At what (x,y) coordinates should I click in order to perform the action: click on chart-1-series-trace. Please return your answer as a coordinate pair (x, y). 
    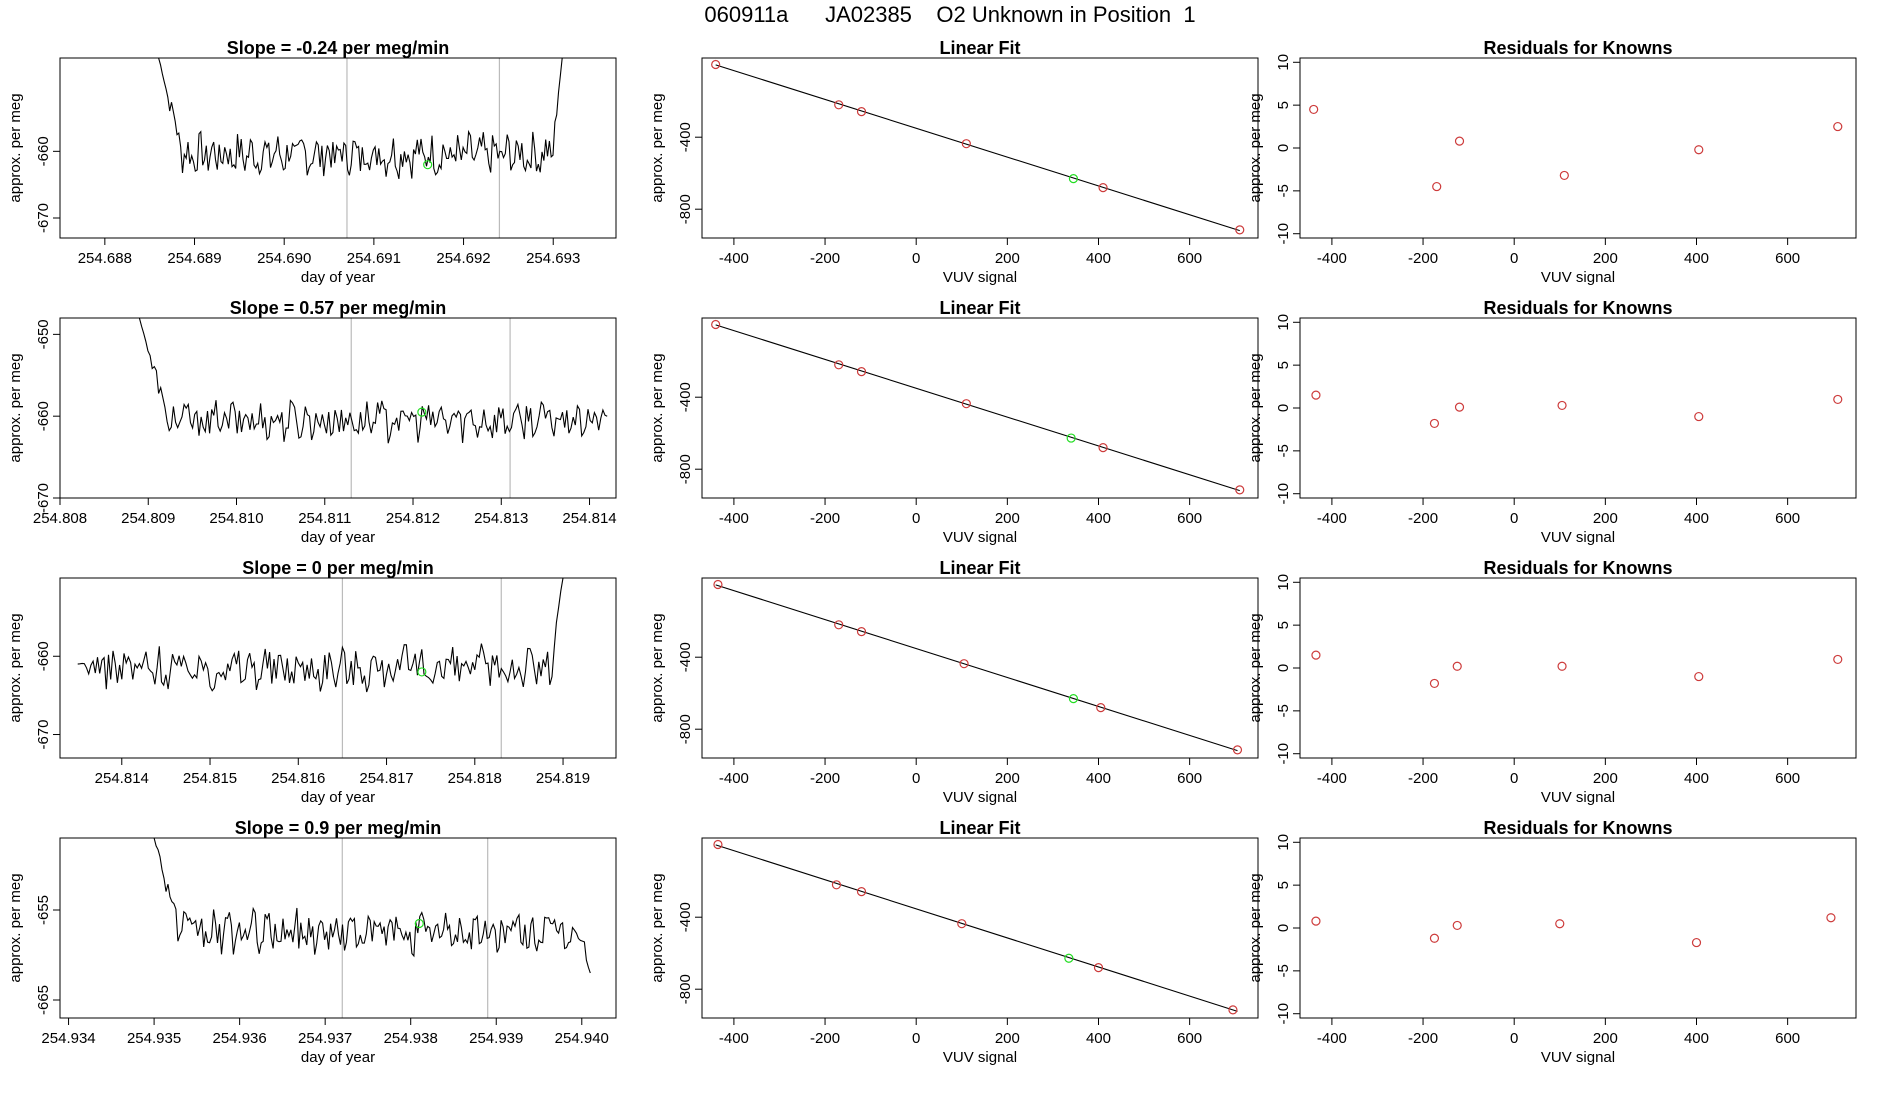
    Looking at the image, I should click on (360, 119).